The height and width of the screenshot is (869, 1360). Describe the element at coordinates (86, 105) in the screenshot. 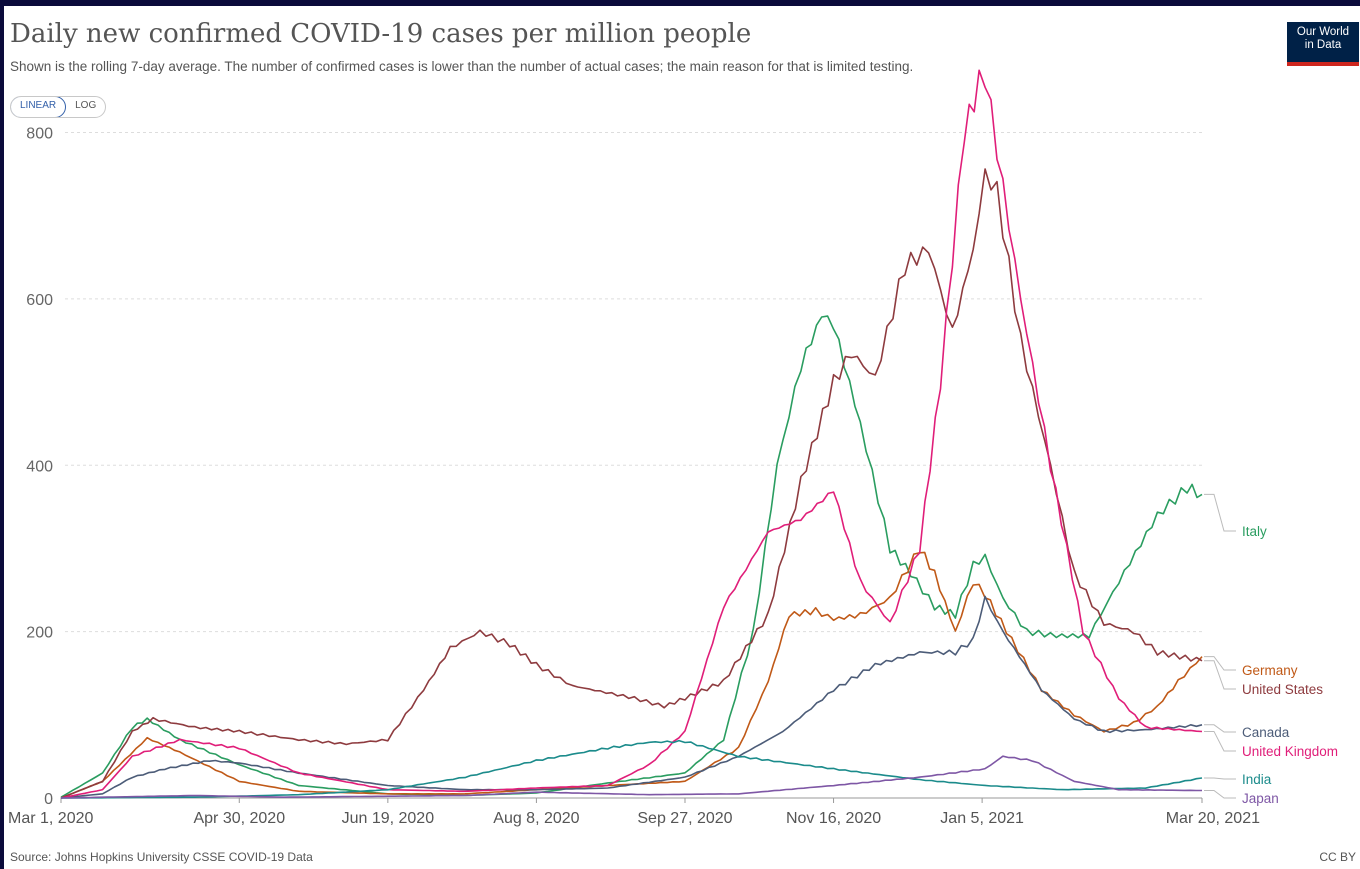

I see `log-scale-button: LOG` at that location.